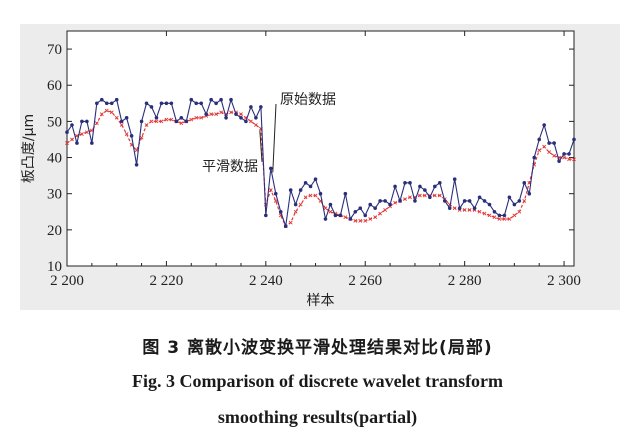 The height and width of the screenshot is (444, 635). Describe the element at coordinates (261, 146) in the screenshot. I see `leader-line-smooth` at that location.